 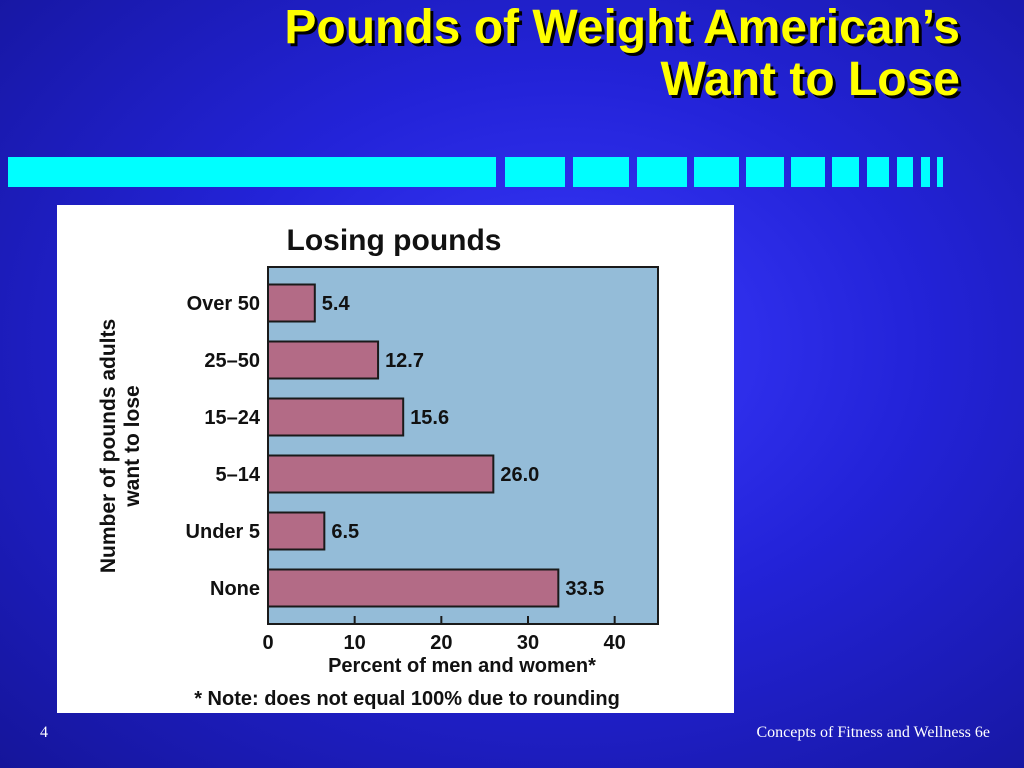 What do you see at coordinates (345, 532) in the screenshot?
I see `bar-value-label: 6.5` at bounding box center [345, 532].